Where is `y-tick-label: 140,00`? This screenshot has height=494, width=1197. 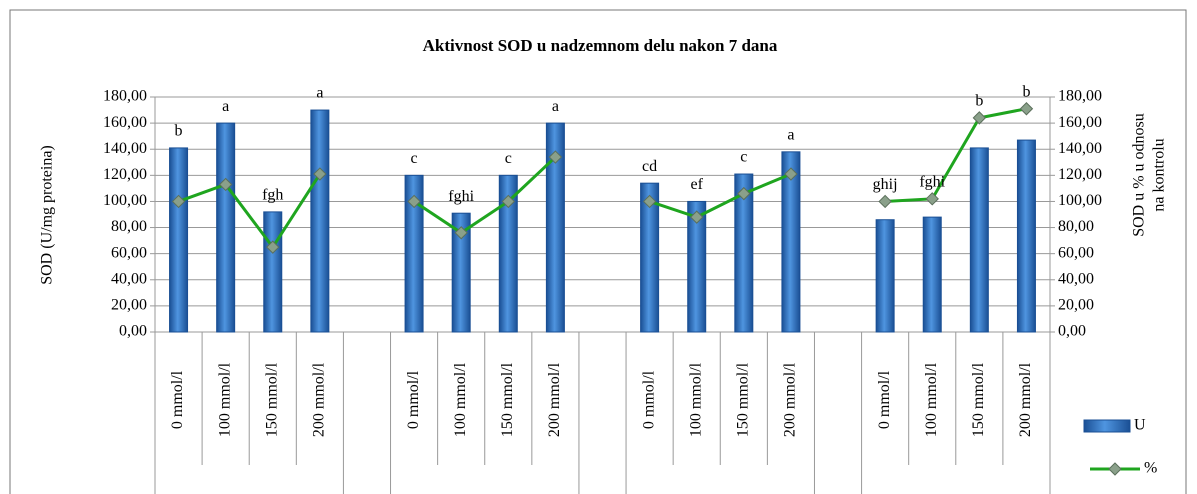 y-tick-label: 140,00 is located at coordinates (125, 148).